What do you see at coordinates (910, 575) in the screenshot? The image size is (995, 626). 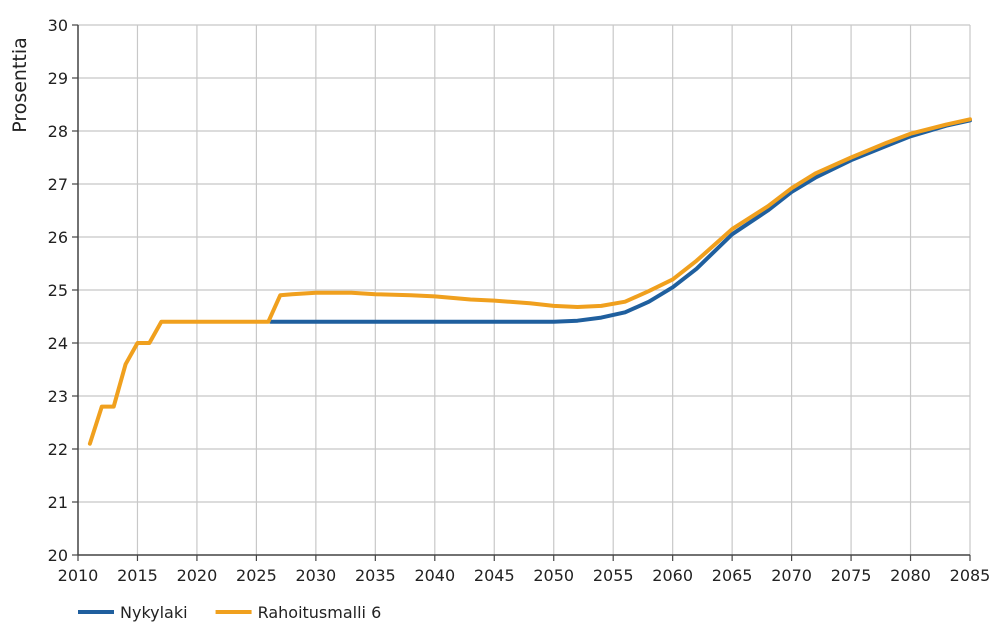 I see `x-tick-label: 2080` at bounding box center [910, 575].